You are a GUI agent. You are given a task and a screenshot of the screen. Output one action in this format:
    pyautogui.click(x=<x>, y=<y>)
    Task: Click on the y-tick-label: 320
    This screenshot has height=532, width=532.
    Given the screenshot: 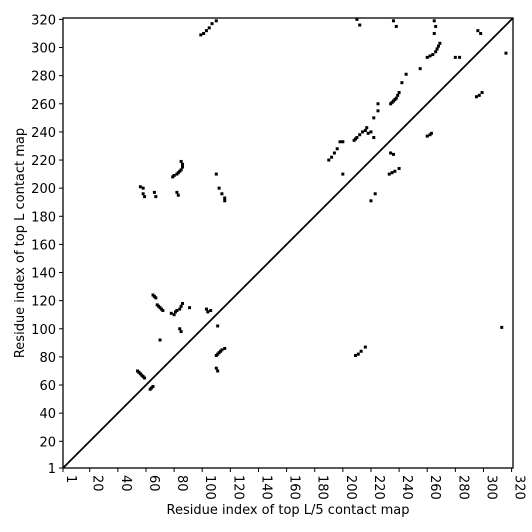 What is the action you would take?
    pyautogui.click(x=43, y=20)
    